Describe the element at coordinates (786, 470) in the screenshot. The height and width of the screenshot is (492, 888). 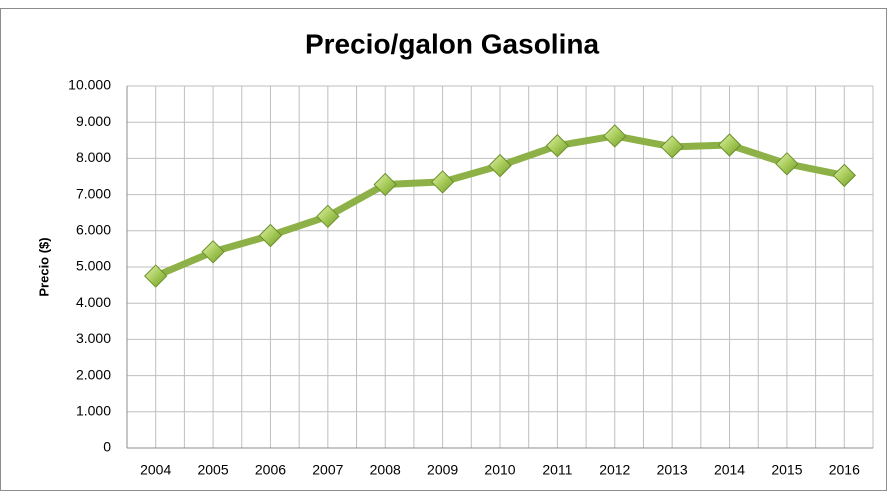
I see `x-tick-label: 2015` at that location.